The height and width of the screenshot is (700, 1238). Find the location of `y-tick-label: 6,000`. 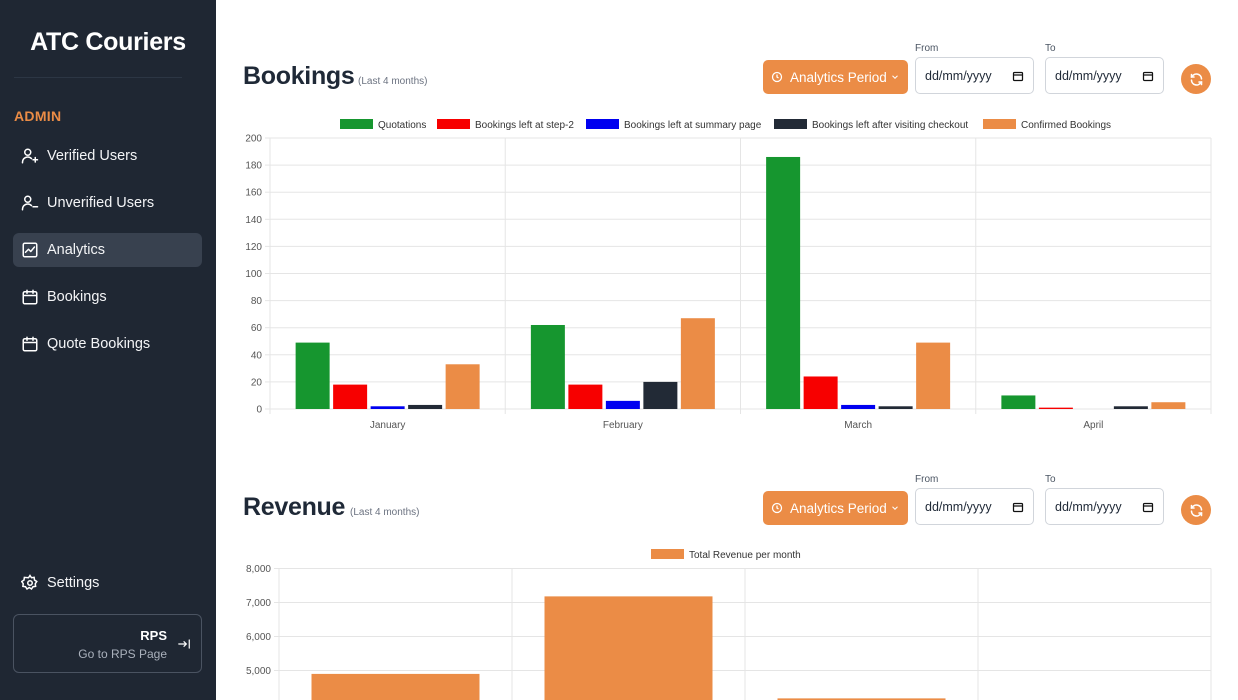

y-tick-label: 6,000 is located at coordinates (258, 637).